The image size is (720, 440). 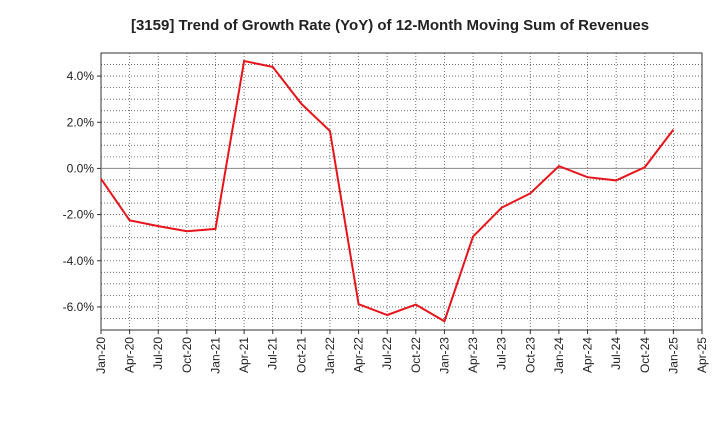 What do you see at coordinates (330, 355) in the screenshot?
I see `x-tick-label: Jan-22` at bounding box center [330, 355].